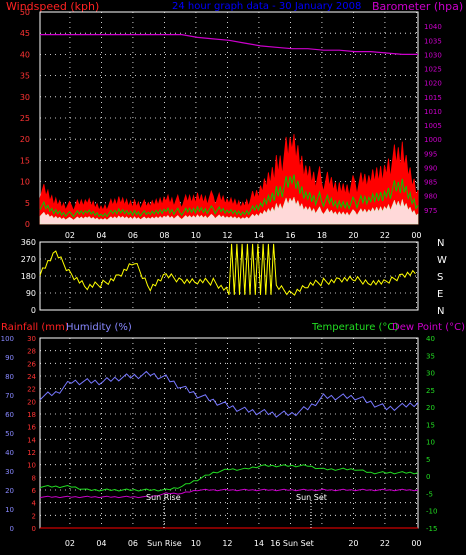 This screenshot has height=555, width=466. Describe the element at coordinates (31, 339) in the screenshot. I see `rainfall-tick-label: 30` at that location.